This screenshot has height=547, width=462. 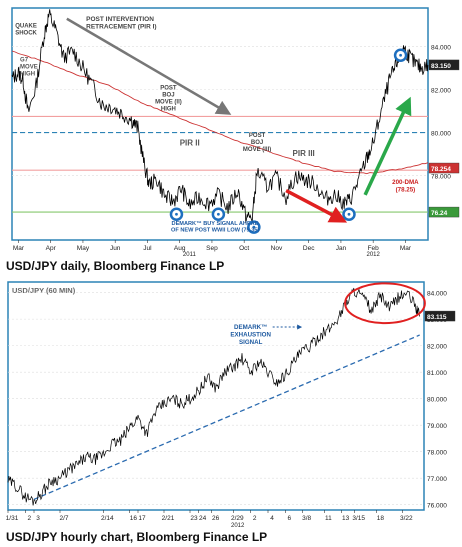 I want to click on x-tick-label: Jun, so click(x=115, y=248).